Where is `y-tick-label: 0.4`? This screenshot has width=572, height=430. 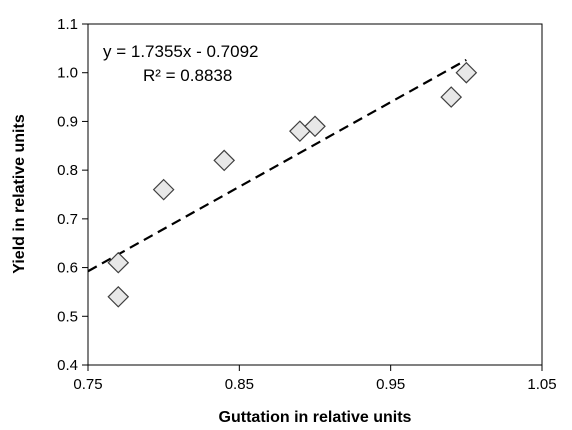
y-tick-label: 0.4 is located at coordinates (67, 365).